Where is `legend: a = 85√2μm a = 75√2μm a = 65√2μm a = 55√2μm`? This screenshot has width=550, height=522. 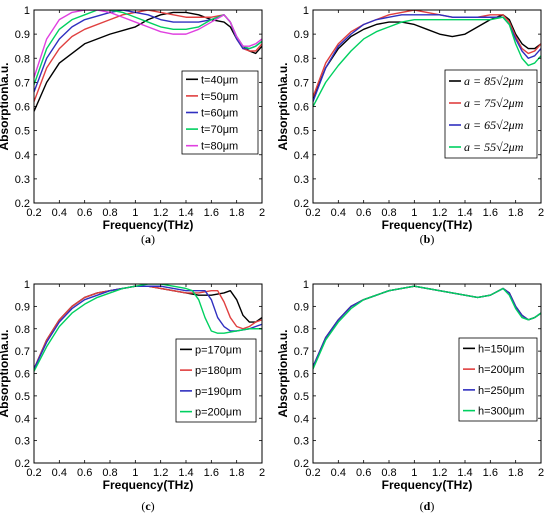 legend: a = 85√2μm a = 75√2μm a = 65√2μm a = 55√2μm is located at coordinates (491, 114).